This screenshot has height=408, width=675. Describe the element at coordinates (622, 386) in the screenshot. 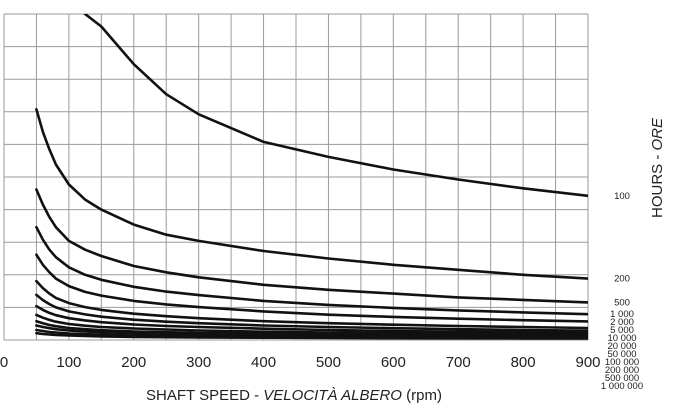

I see `hours-label: 1 000 000` at that location.